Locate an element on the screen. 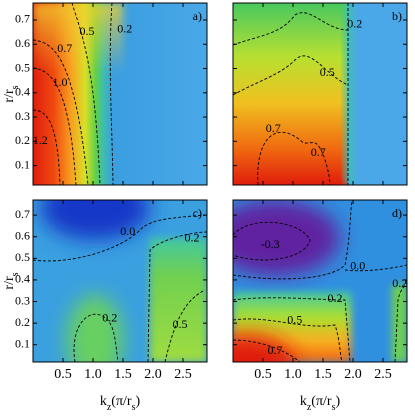  panel-label: b) is located at coordinates (397, 16).